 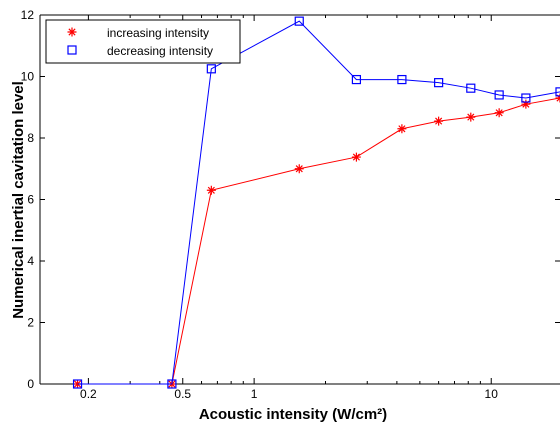 I want to click on y-axis-label: Numerical inertial cavitation level, so click(x=18, y=200).